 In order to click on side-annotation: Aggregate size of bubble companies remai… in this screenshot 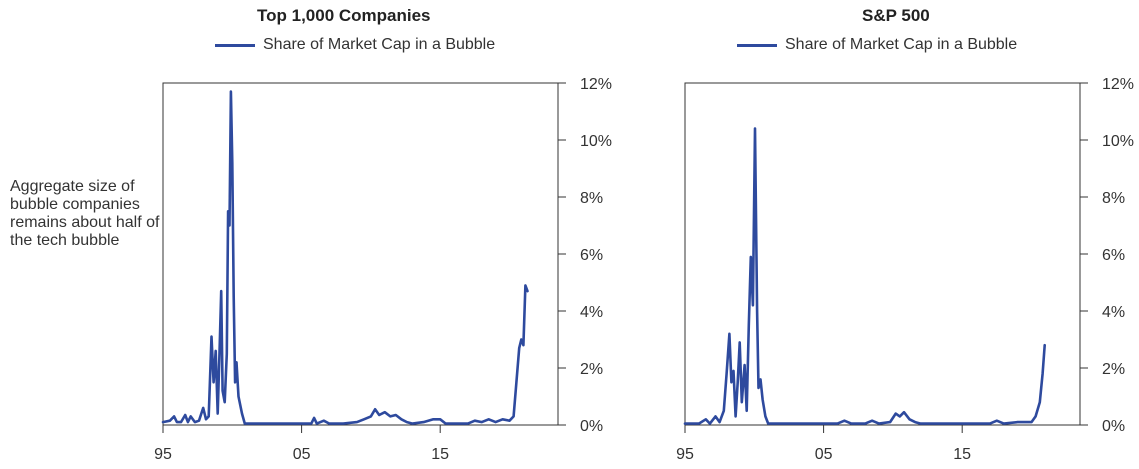, I will do `click(85, 213)`.